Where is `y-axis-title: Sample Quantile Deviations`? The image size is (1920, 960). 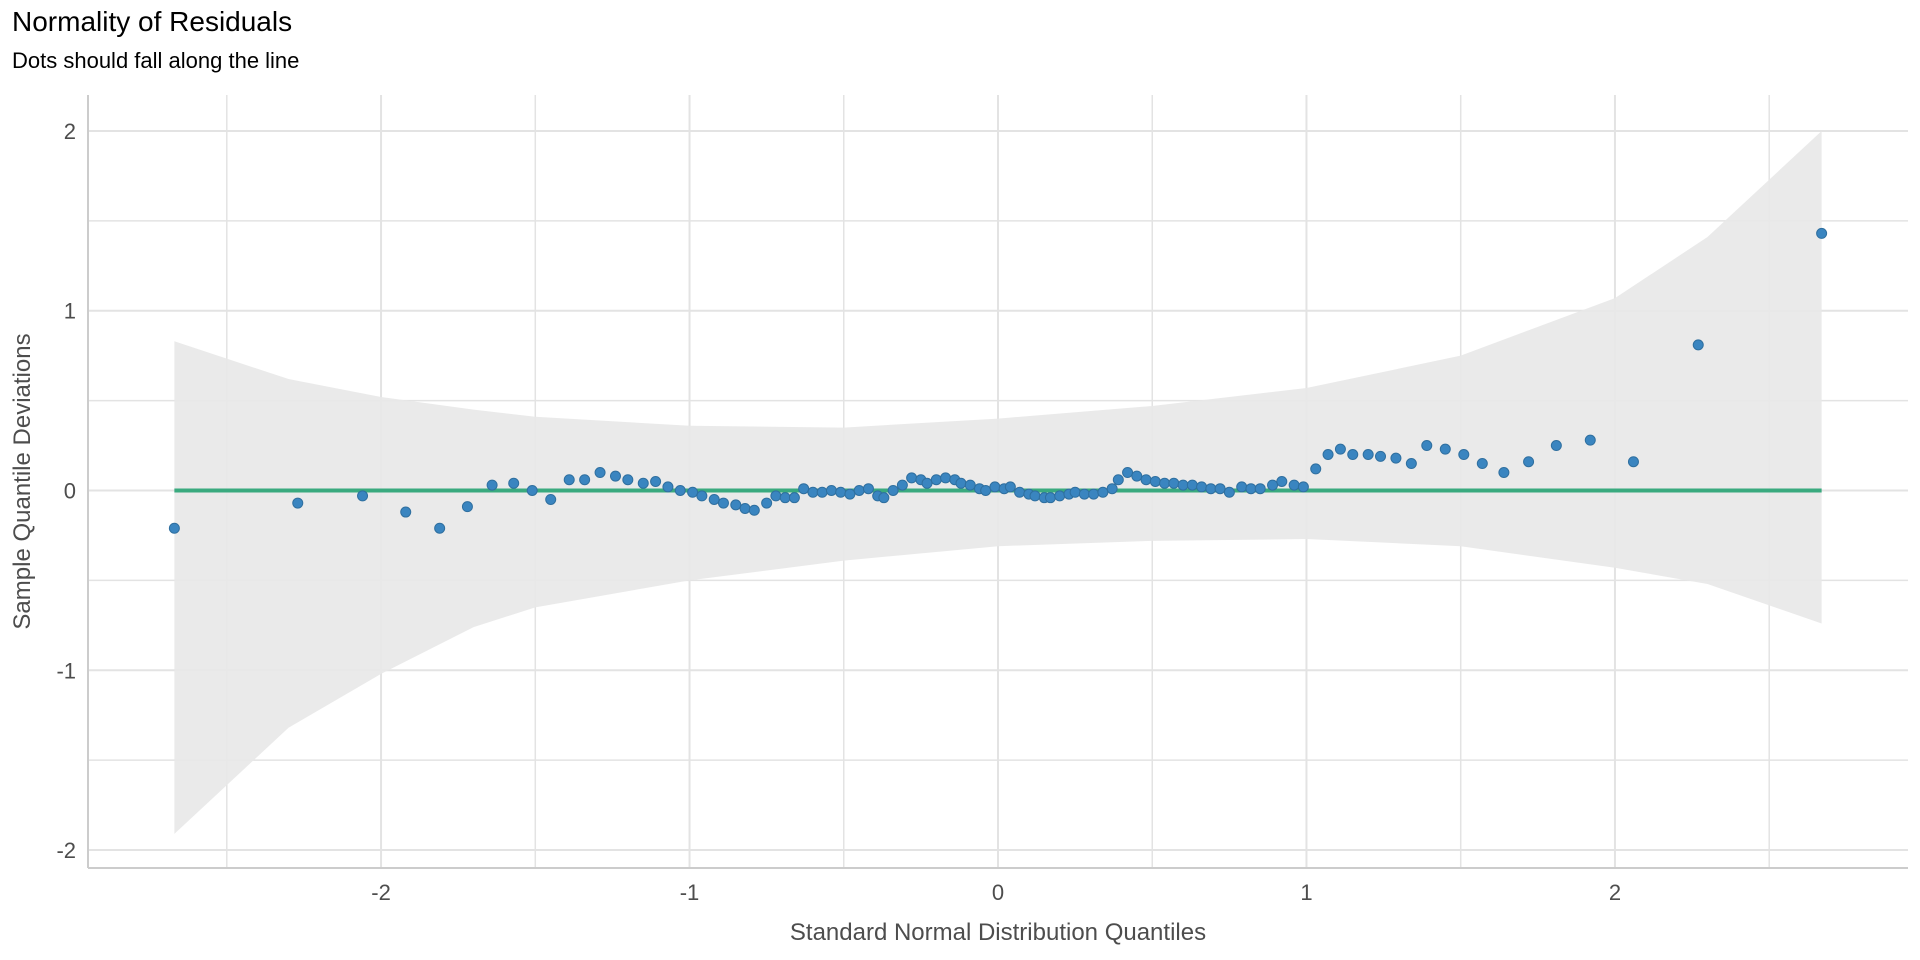
y-axis-title: Sample Quantile Deviations is located at coordinates (22, 481).